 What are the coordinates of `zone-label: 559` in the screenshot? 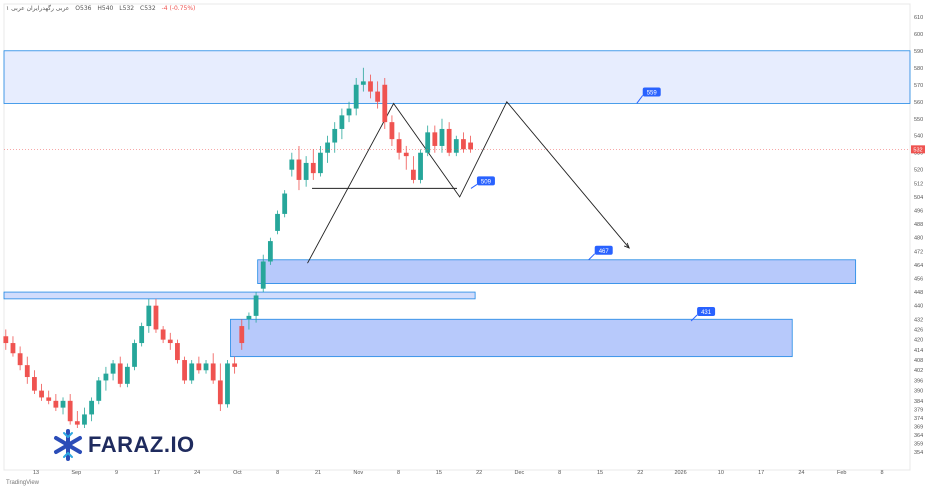 It's located at (652, 93).